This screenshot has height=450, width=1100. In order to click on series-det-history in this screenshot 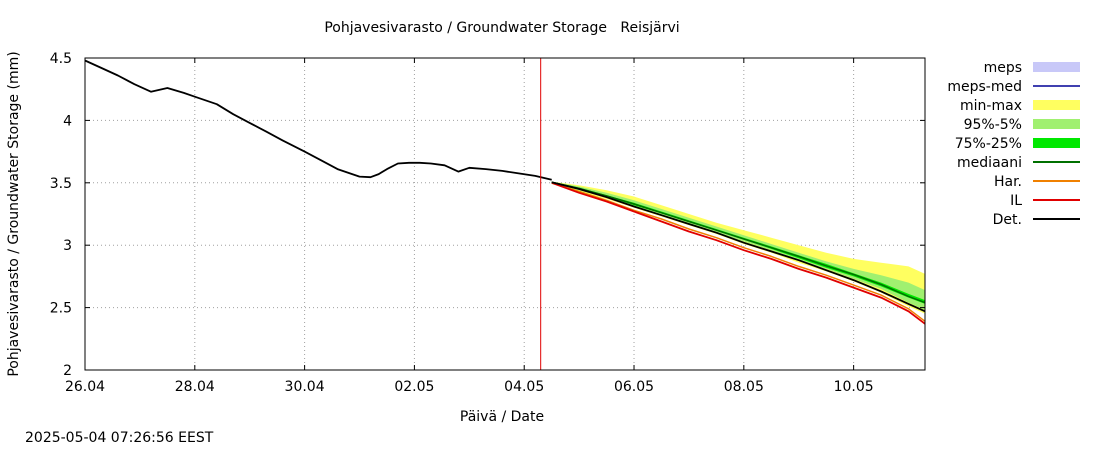, I will do `click(318, 120)`.